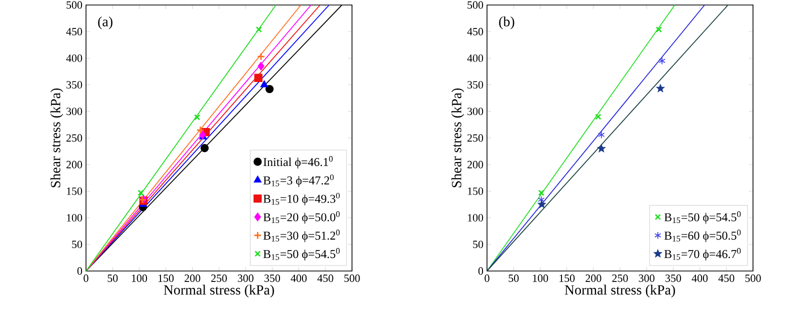  I want to click on legend-label: B$_{15}$=60 ϕ=50.5$^{0}$, so click(702, 236).